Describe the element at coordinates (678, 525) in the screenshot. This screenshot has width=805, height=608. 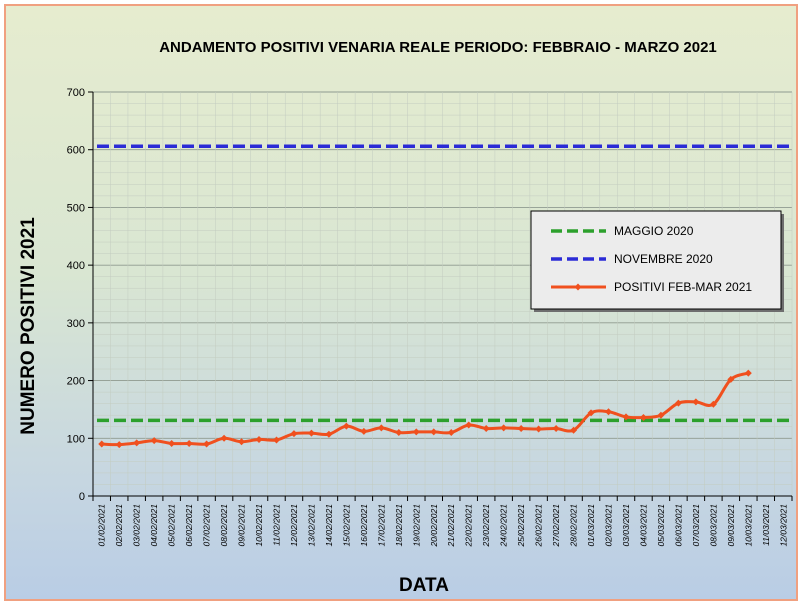
I see `x-tick-label: 06/03/2021` at that location.